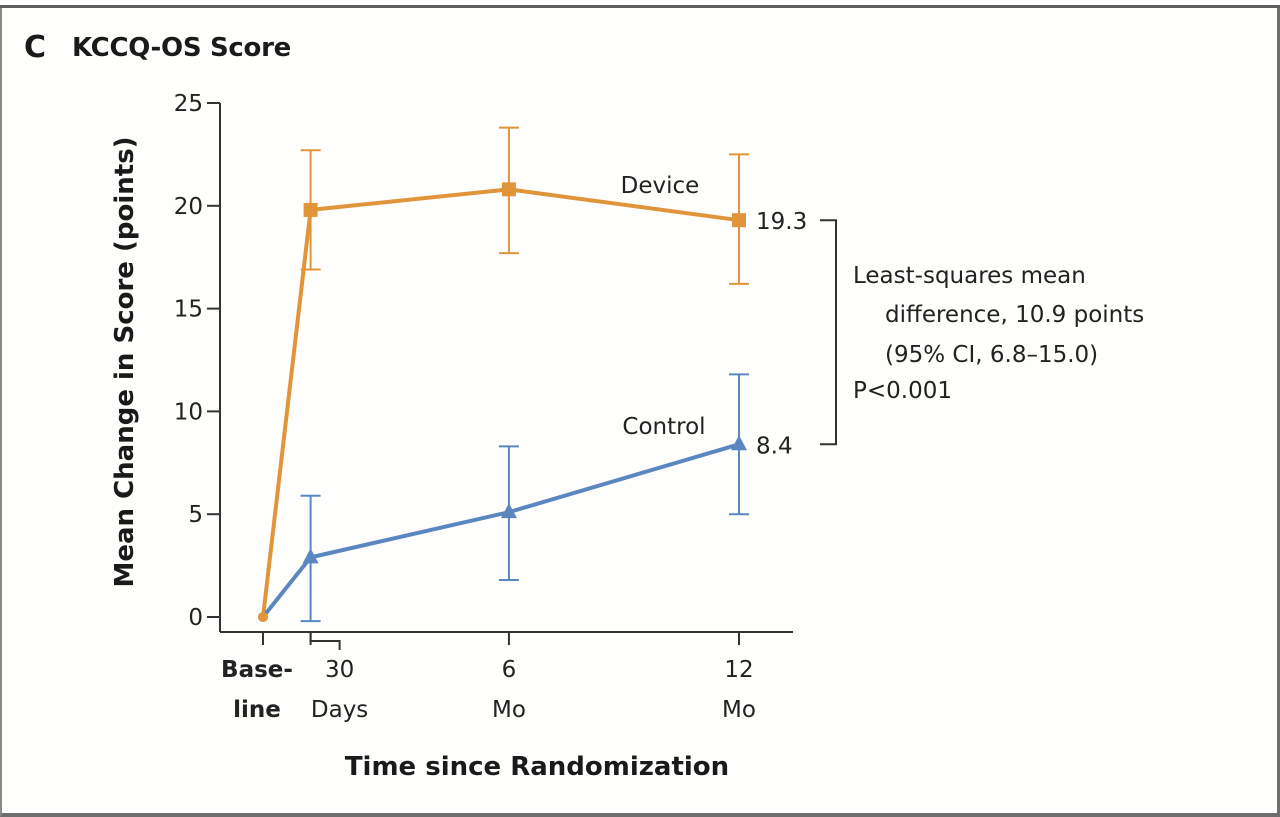  Describe the element at coordinates (828, 332) in the screenshot. I see `difference-bracket` at that location.